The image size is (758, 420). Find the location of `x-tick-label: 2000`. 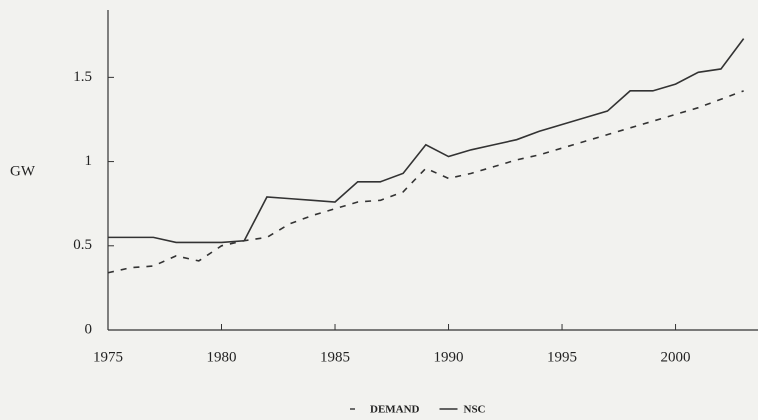

x-tick-label: 2000 is located at coordinates (676, 357).